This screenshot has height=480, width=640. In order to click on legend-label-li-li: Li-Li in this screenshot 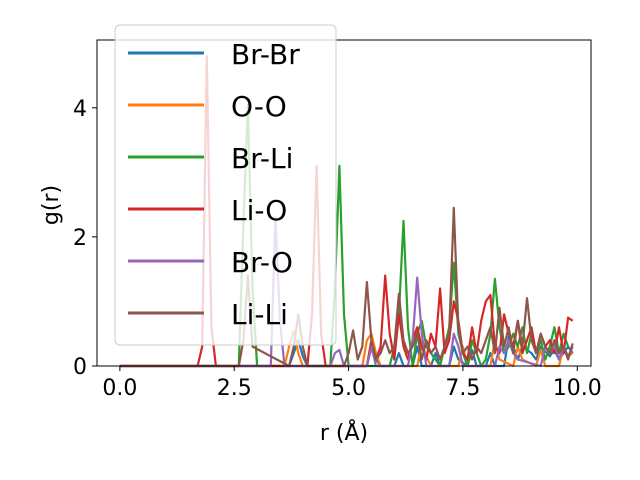, I will do `click(259, 314)`.